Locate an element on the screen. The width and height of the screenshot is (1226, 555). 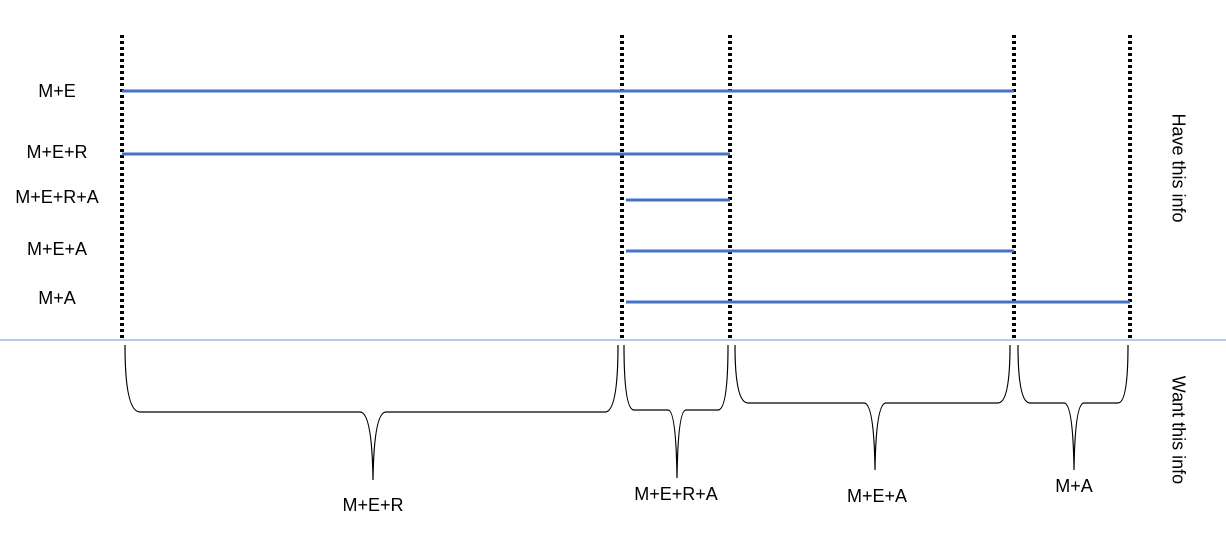
row-label: M+E+R is located at coordinates (56, 152).